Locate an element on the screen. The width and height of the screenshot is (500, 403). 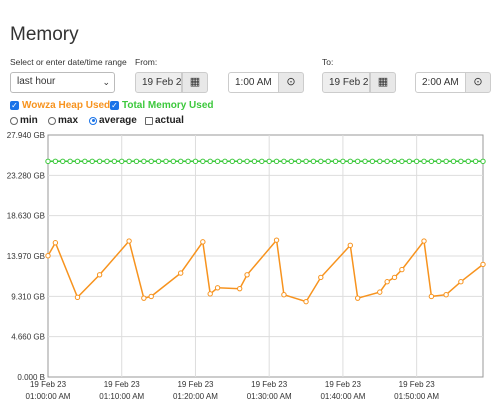
stat-option-min: min is located at coordinates (24, 120).